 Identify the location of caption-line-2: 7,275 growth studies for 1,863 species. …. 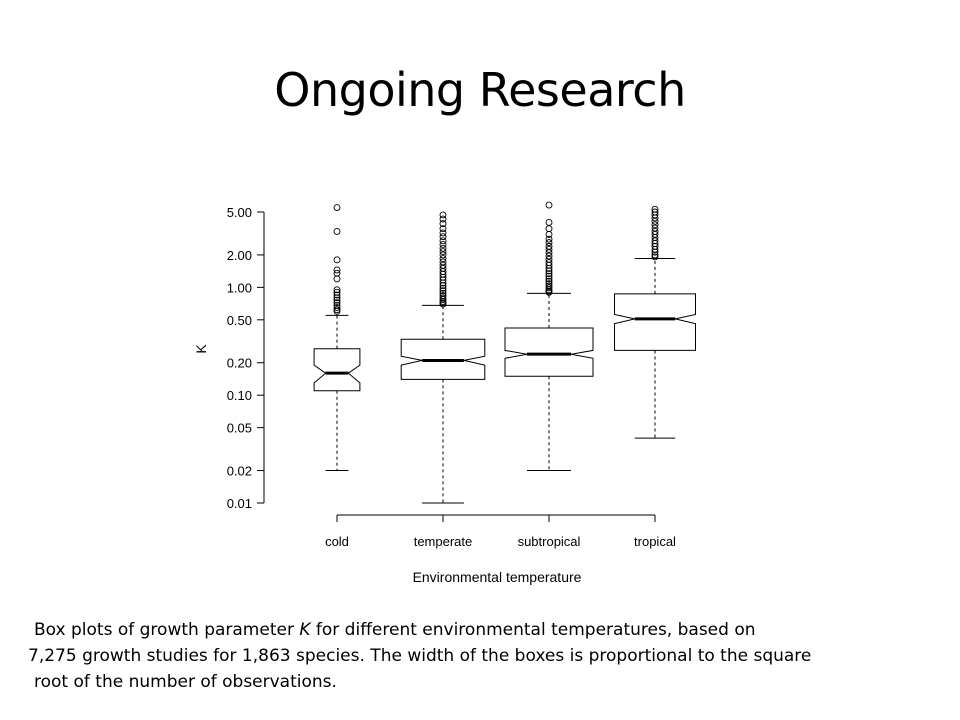
(420, 656).